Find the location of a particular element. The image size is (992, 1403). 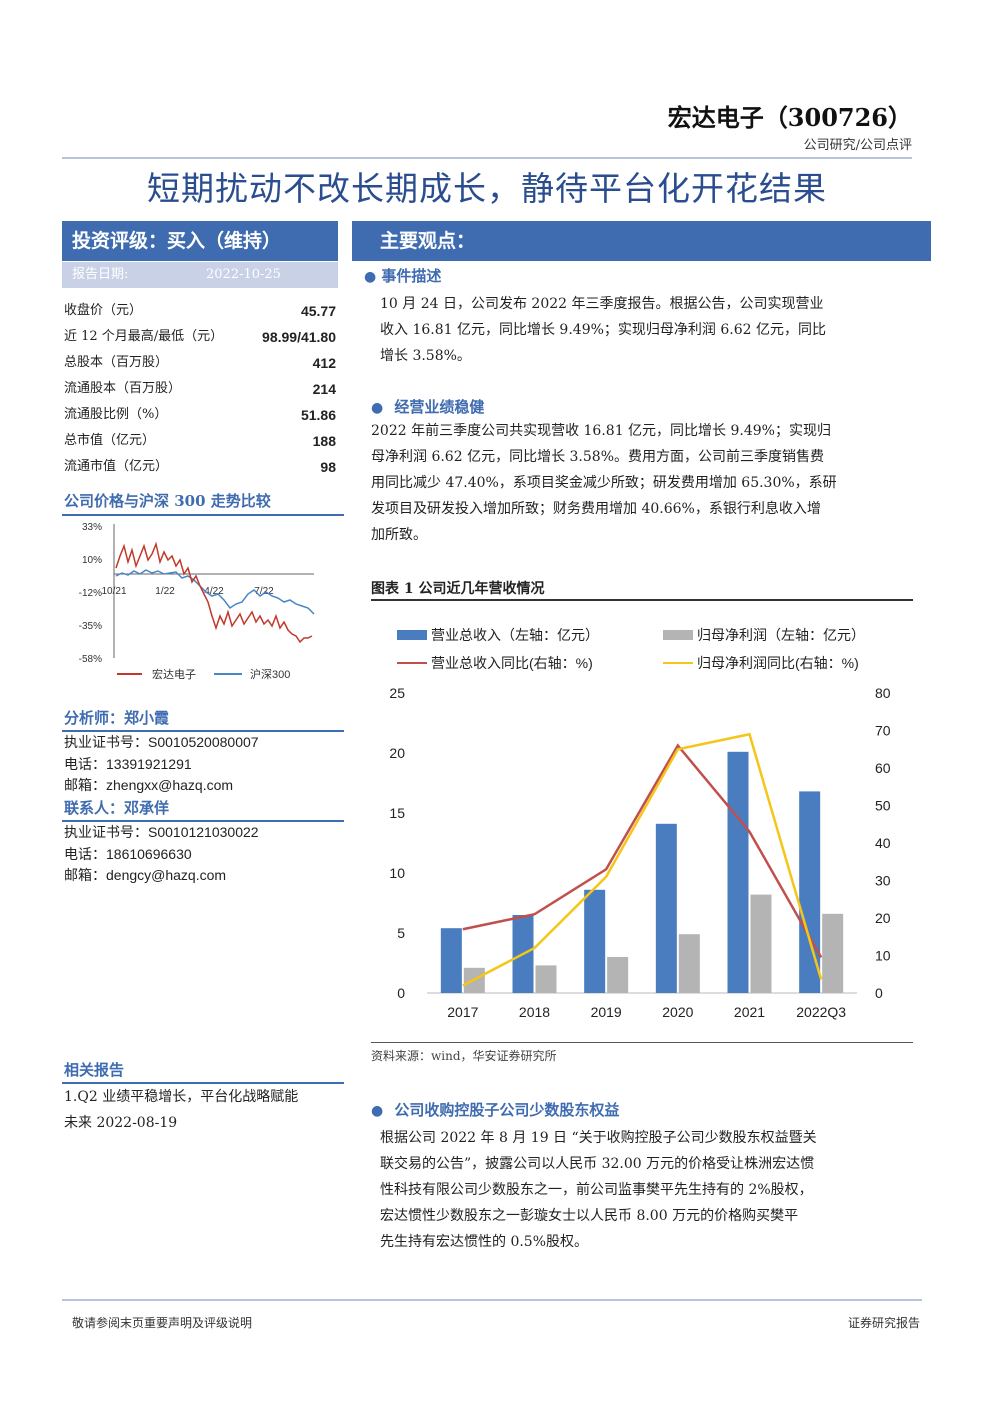

price-xtick: 4/22 is located at coordinates (214, 591).